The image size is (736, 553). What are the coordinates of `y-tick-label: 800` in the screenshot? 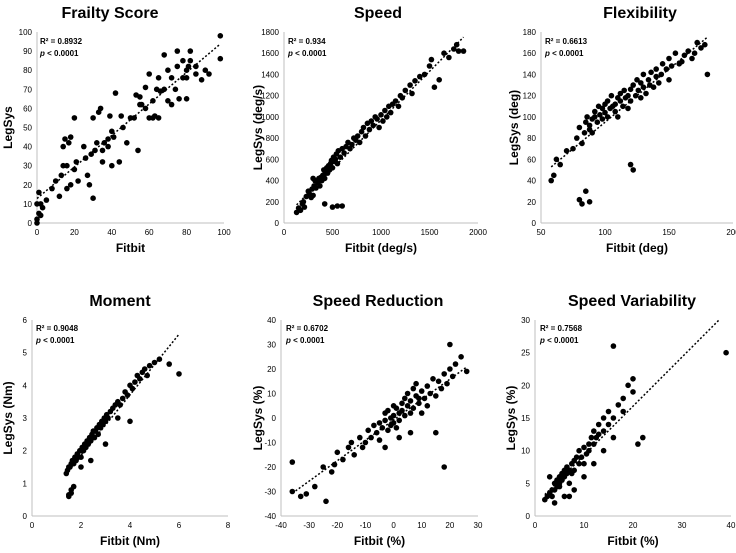 It's located at (273, 138).